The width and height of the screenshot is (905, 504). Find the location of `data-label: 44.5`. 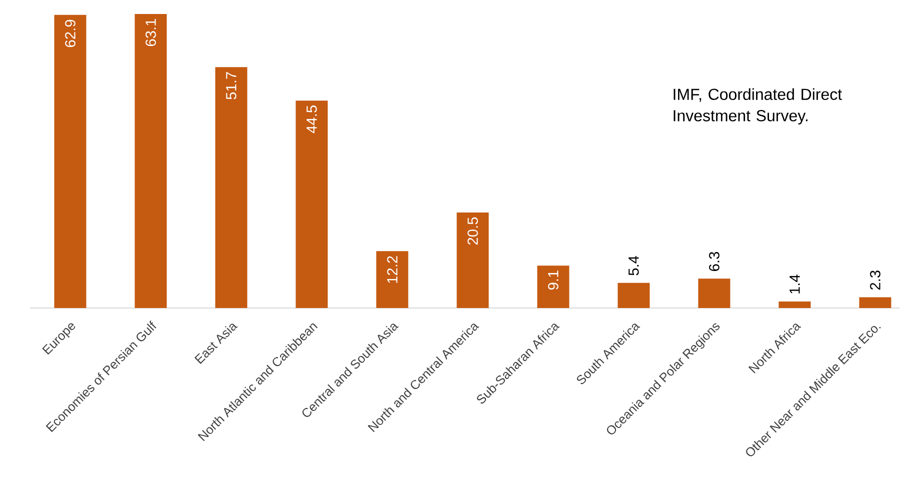

data-label: 44.5 is located at coordinates (311, 120).